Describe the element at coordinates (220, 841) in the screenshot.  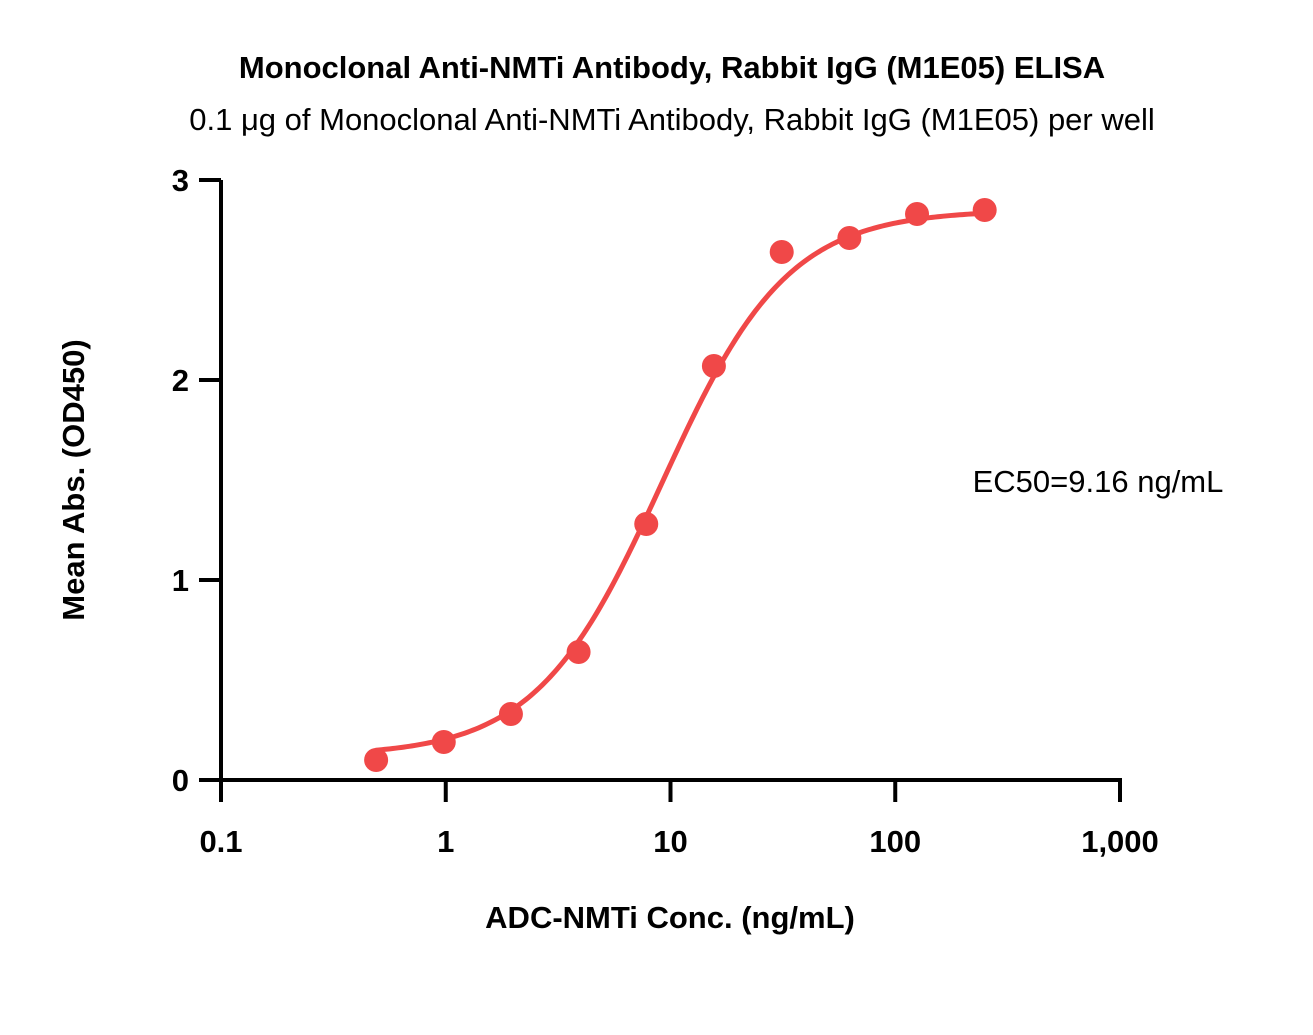
I see `x-tick-label: 0.1` at that location.